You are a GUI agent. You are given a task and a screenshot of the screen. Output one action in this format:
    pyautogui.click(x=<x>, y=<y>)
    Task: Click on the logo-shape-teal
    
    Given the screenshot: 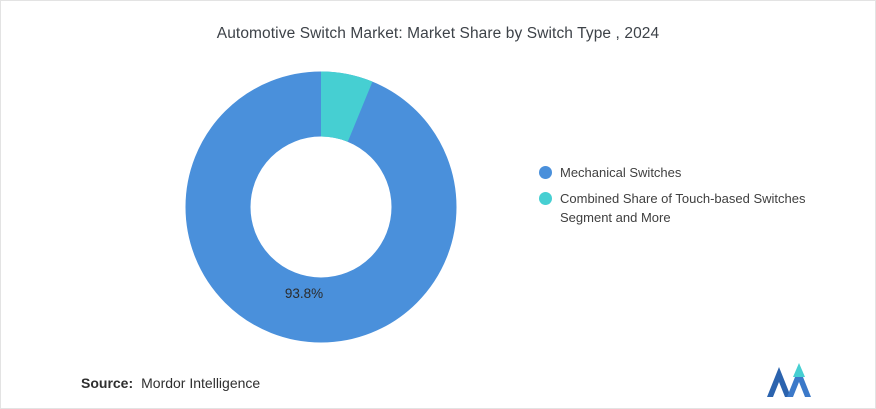 What is the action you would take?
    pyautogui.click(x=799, y=370)
    